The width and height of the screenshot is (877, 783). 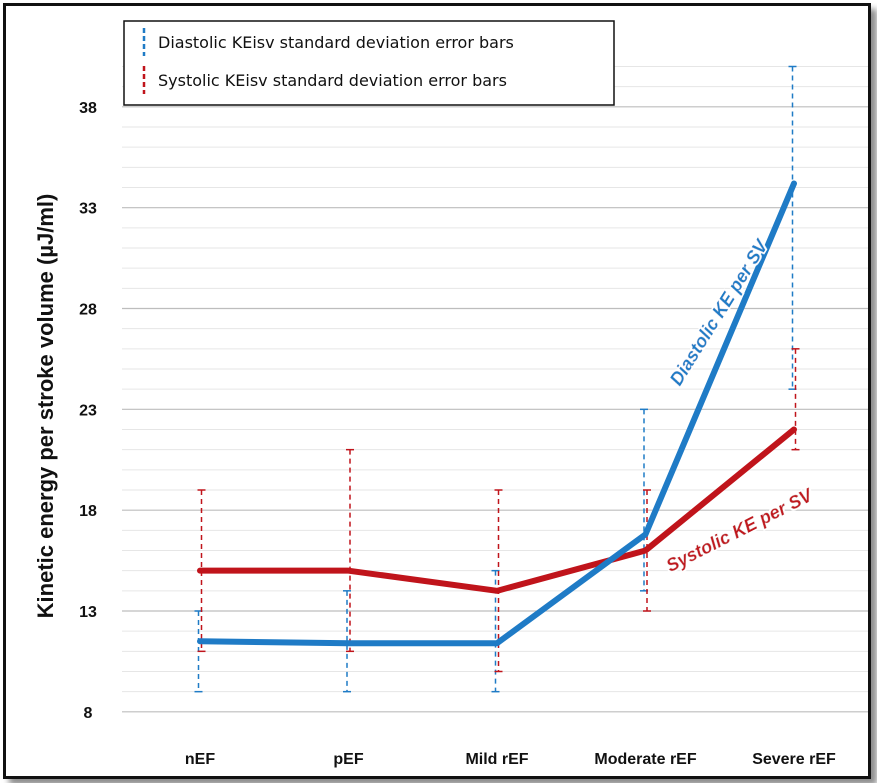 What do you see at coordinates (88, 612) in the screenshot?
I see `y-tick-label: 13` at bounding box center [88, 612].